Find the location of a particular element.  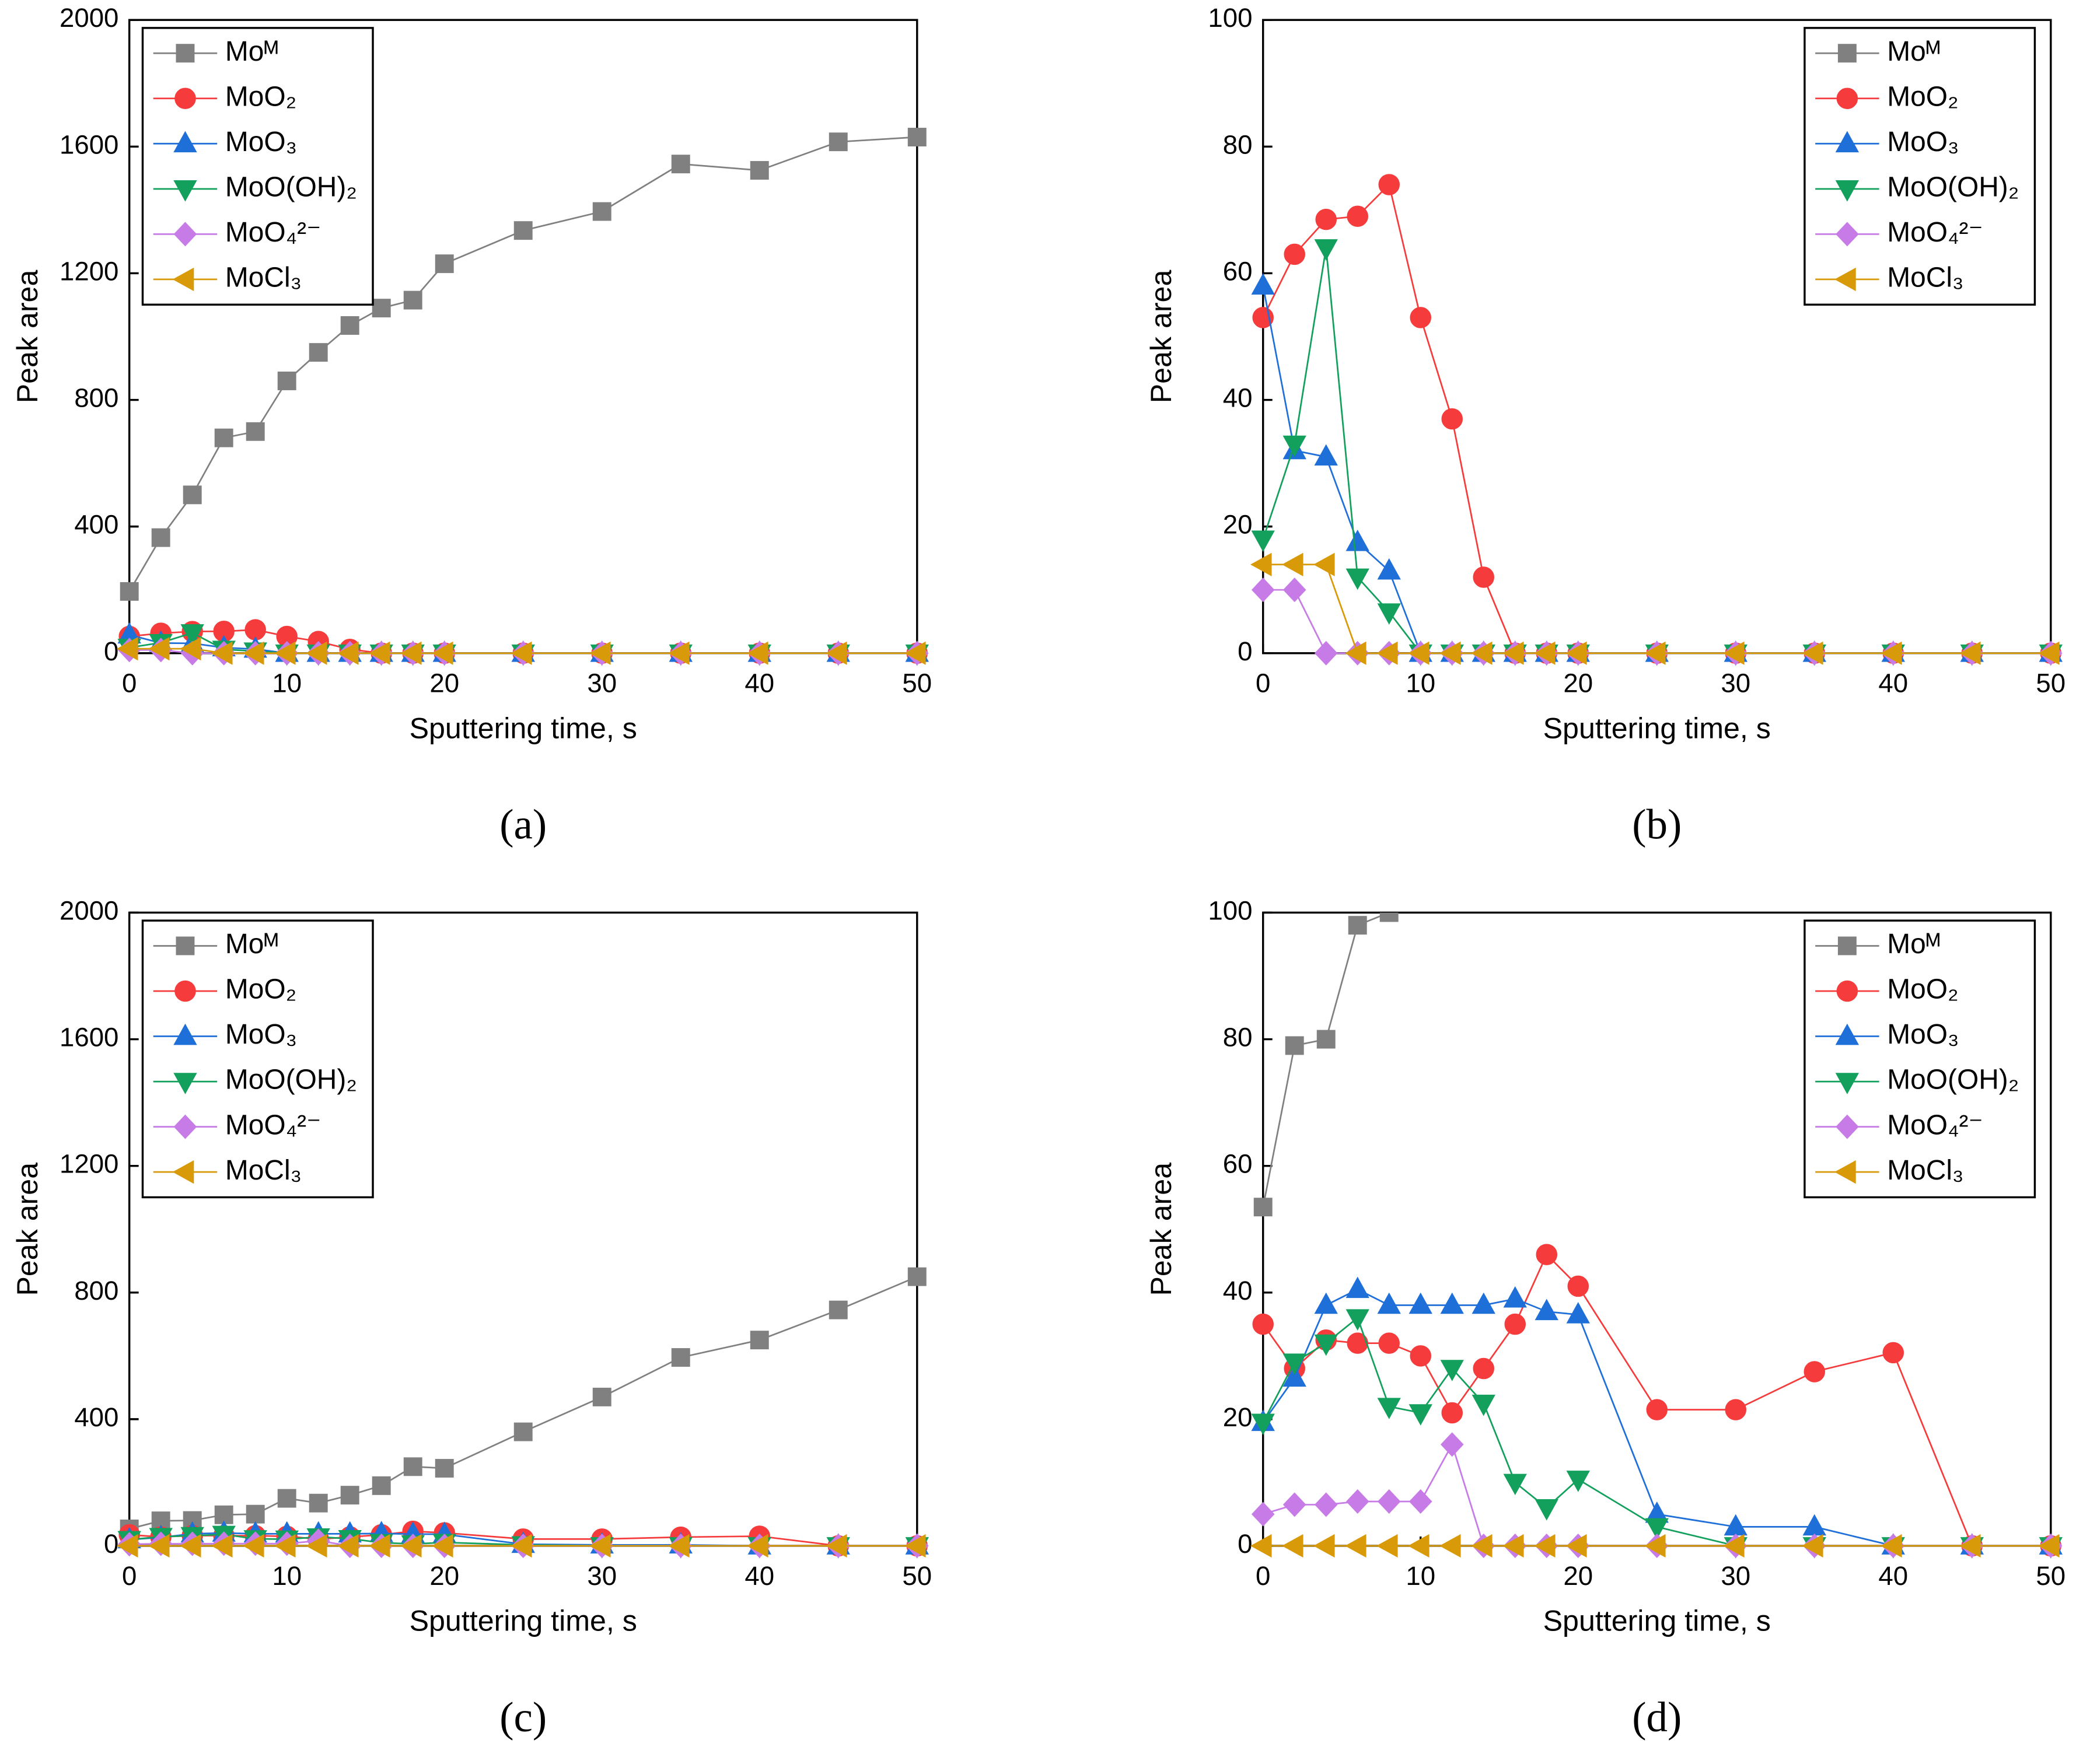

y-tick-label: 1600 is located at coordinates (89, 144).